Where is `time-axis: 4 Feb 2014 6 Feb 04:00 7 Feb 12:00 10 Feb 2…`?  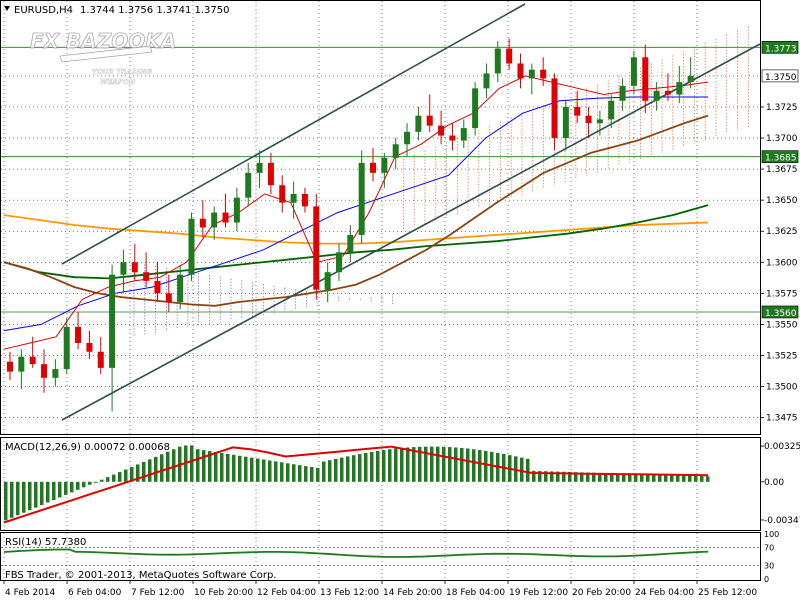
time-axis: 4 Feb 2014 6 Feb 04:00 7 Feb 12:00 10 Feb 2… is located at coordinates (380, 589).